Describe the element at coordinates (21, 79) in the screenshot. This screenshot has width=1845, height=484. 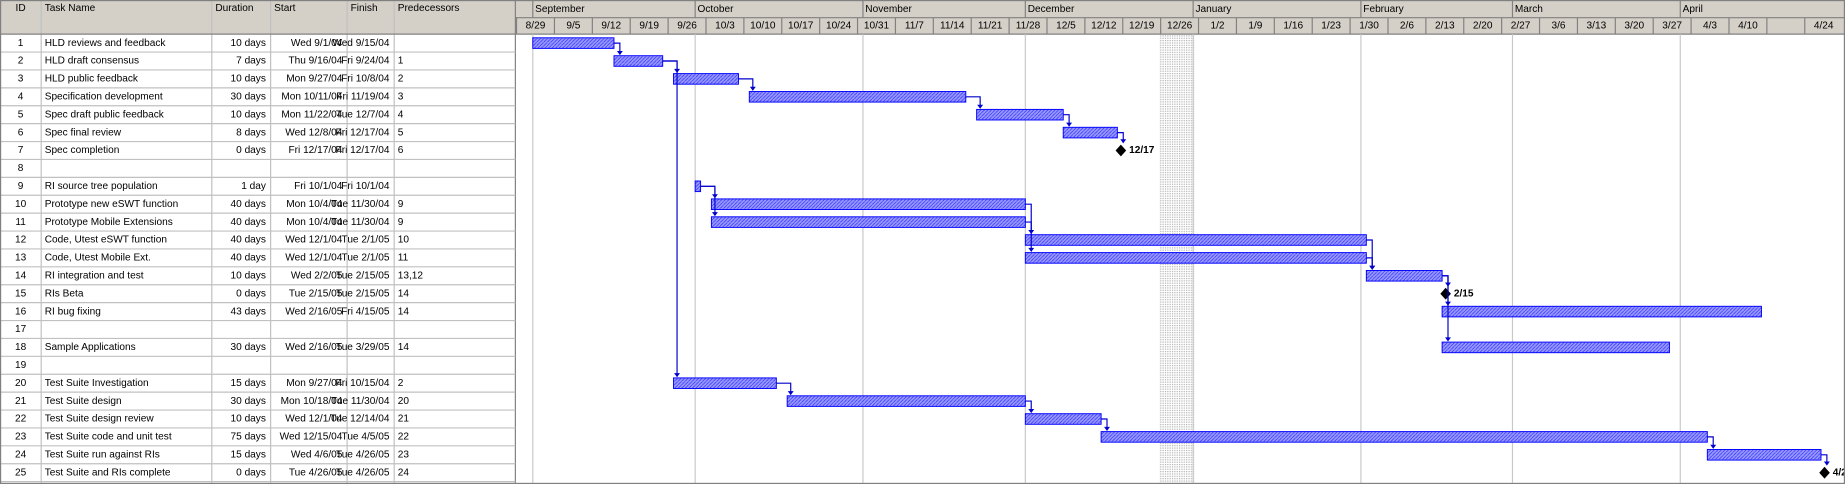
I see `cell-id: 3` at that location.